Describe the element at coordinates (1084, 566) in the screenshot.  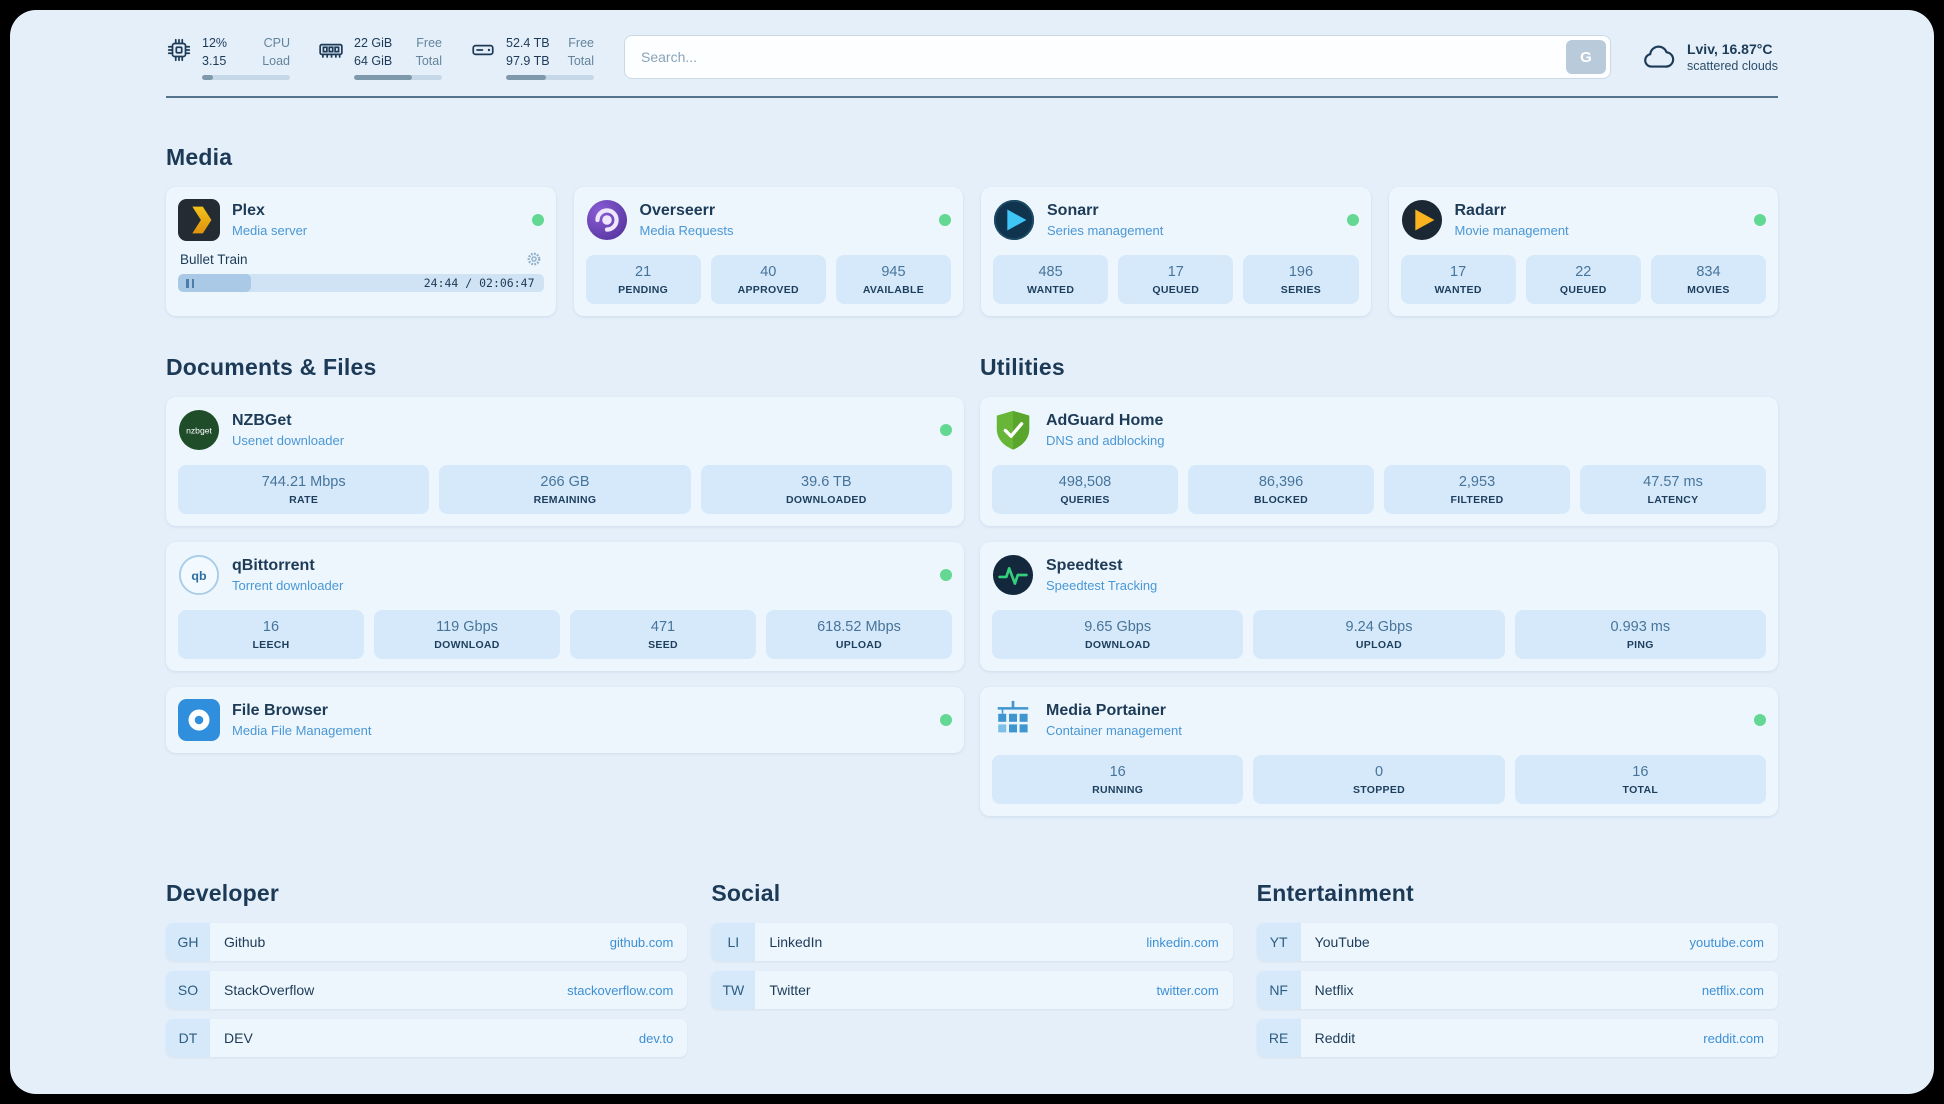
I see `service-name: Speedtest` at that location.